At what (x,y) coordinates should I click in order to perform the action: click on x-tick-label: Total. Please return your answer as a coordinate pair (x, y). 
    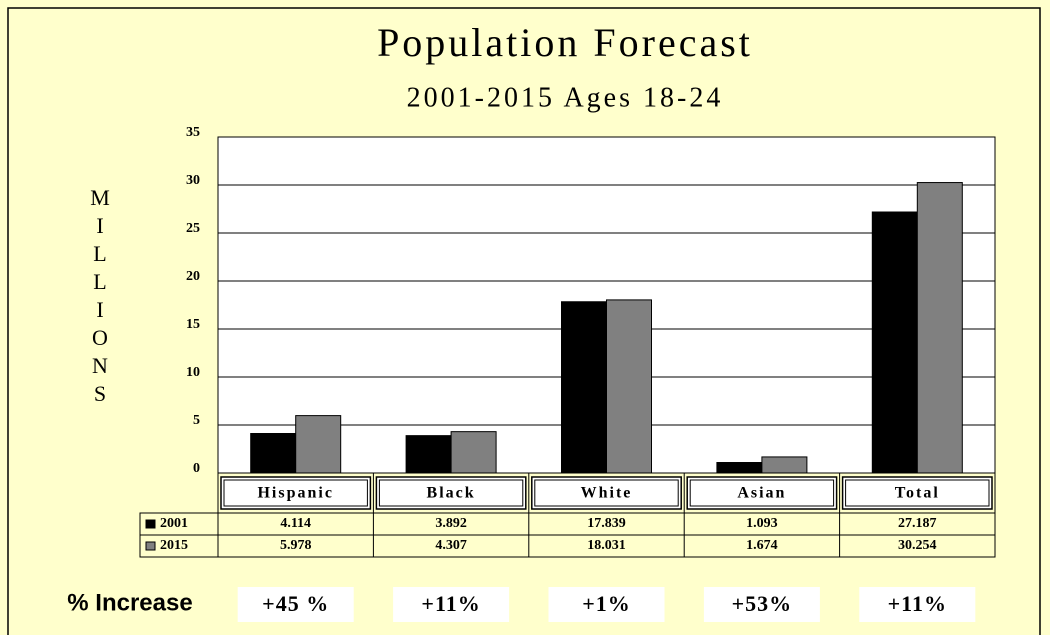
    Looking at the image, I should click on (917, 493).